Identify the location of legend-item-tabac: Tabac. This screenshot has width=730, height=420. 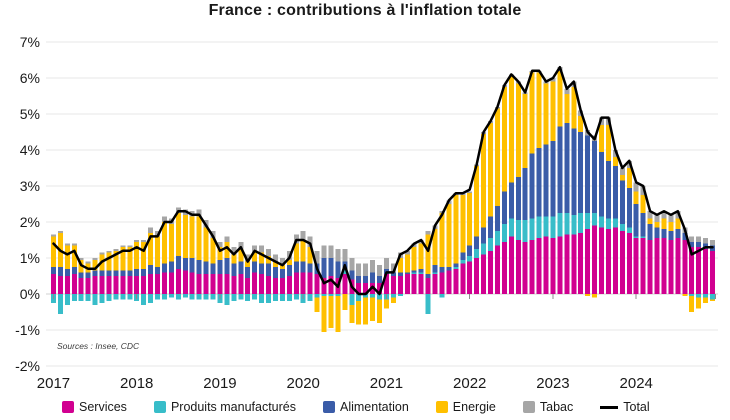
(547, 407).